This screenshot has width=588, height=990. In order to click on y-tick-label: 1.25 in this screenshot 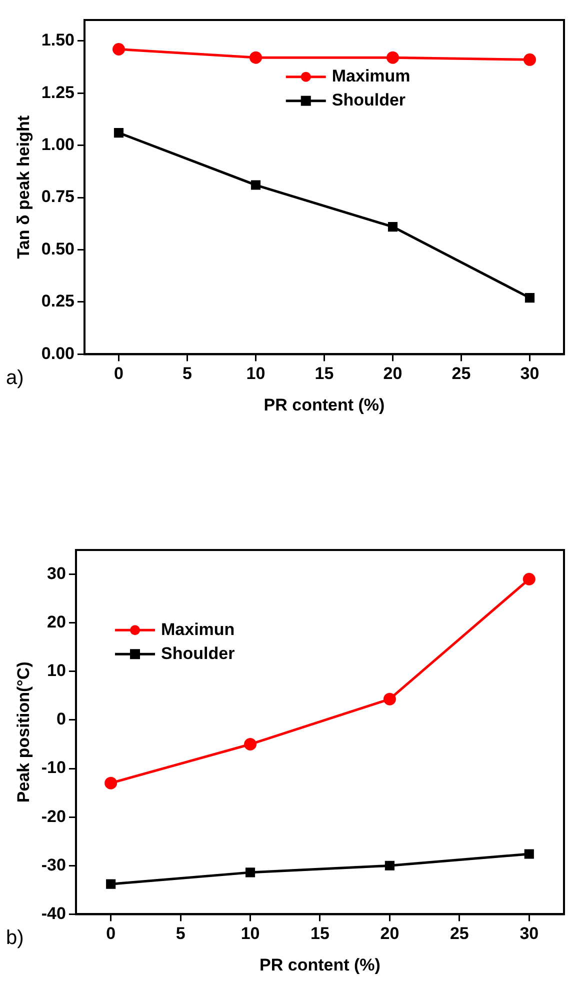, I will do `click(57, 92)`.